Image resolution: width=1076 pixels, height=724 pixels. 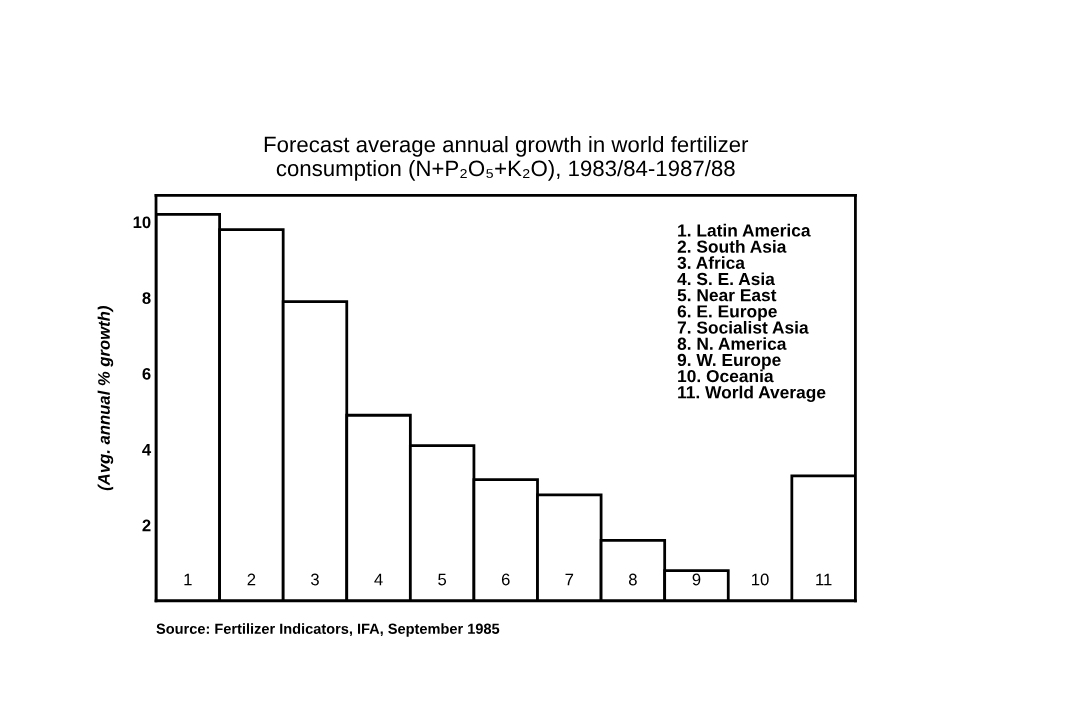 What do you see at coordinates (328, 630) in the screenshot?
I see `source-note: Source: Fertilizer Indicators, IFA, September 1985` at bounding box center [328, 630].